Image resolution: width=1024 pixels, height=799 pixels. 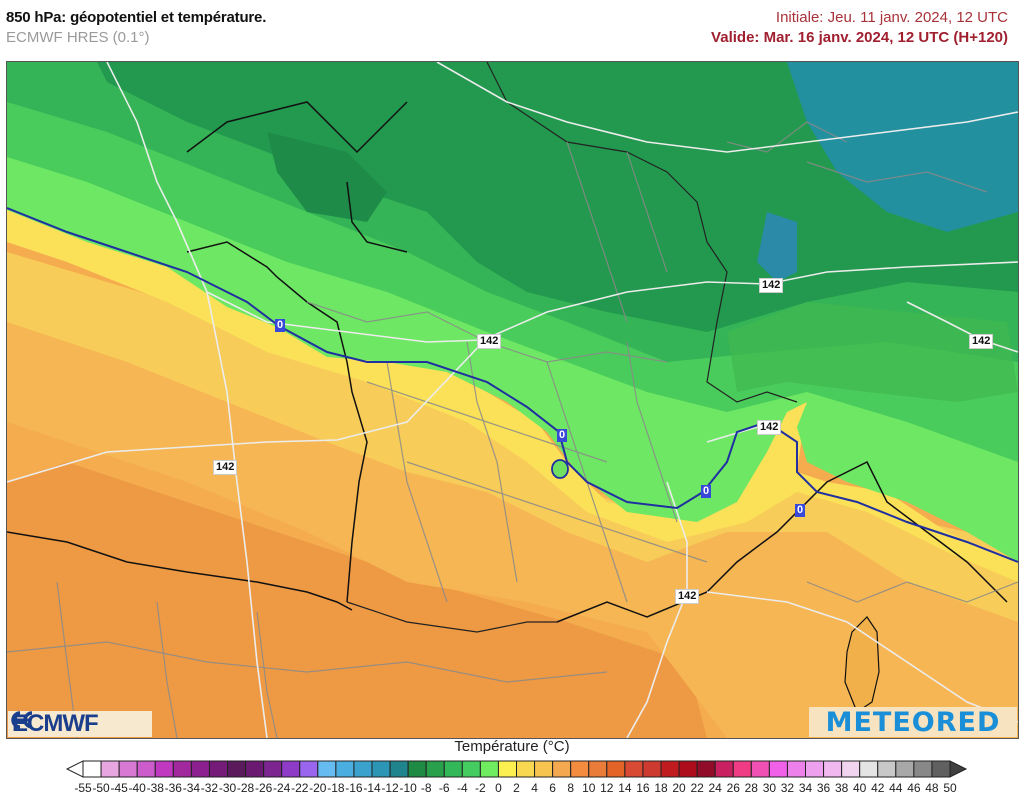 What do you see at coordinates (607, 788) in the screenshot?
I see `colorbar-tick: 12` at bounding box center [607, 788].